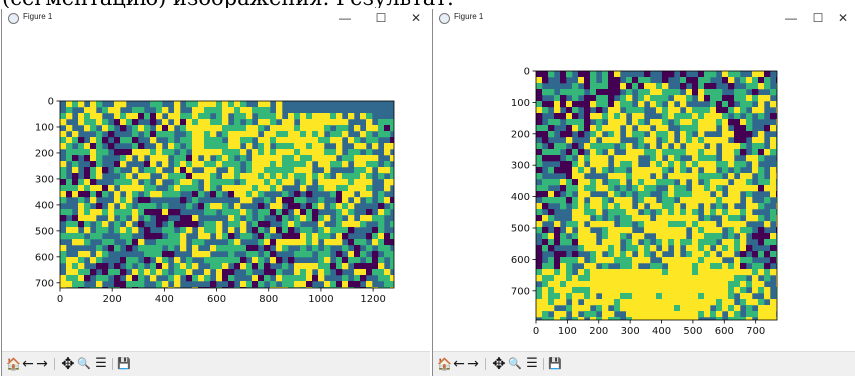 This screenshot has width=855, height=376. I want to click on x-tick-label: 1000, so click(320, 299).